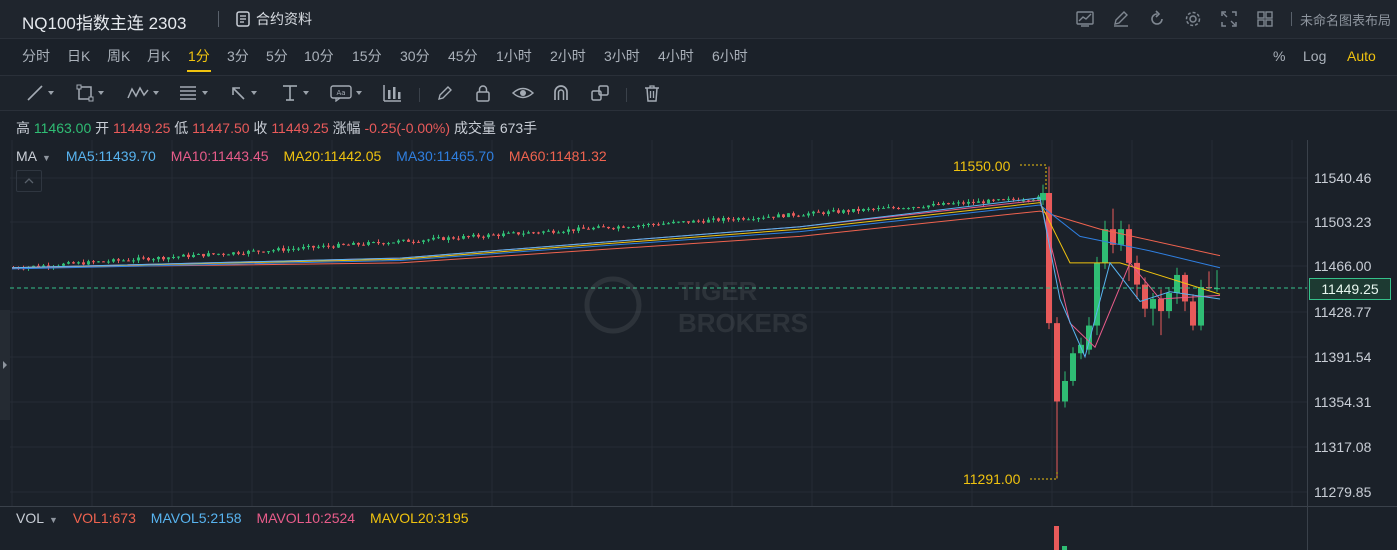  What do you see at coordinates (1157, 19) in the screenshot?
I see `refresh-icon` at bounding box center [1157, 19].